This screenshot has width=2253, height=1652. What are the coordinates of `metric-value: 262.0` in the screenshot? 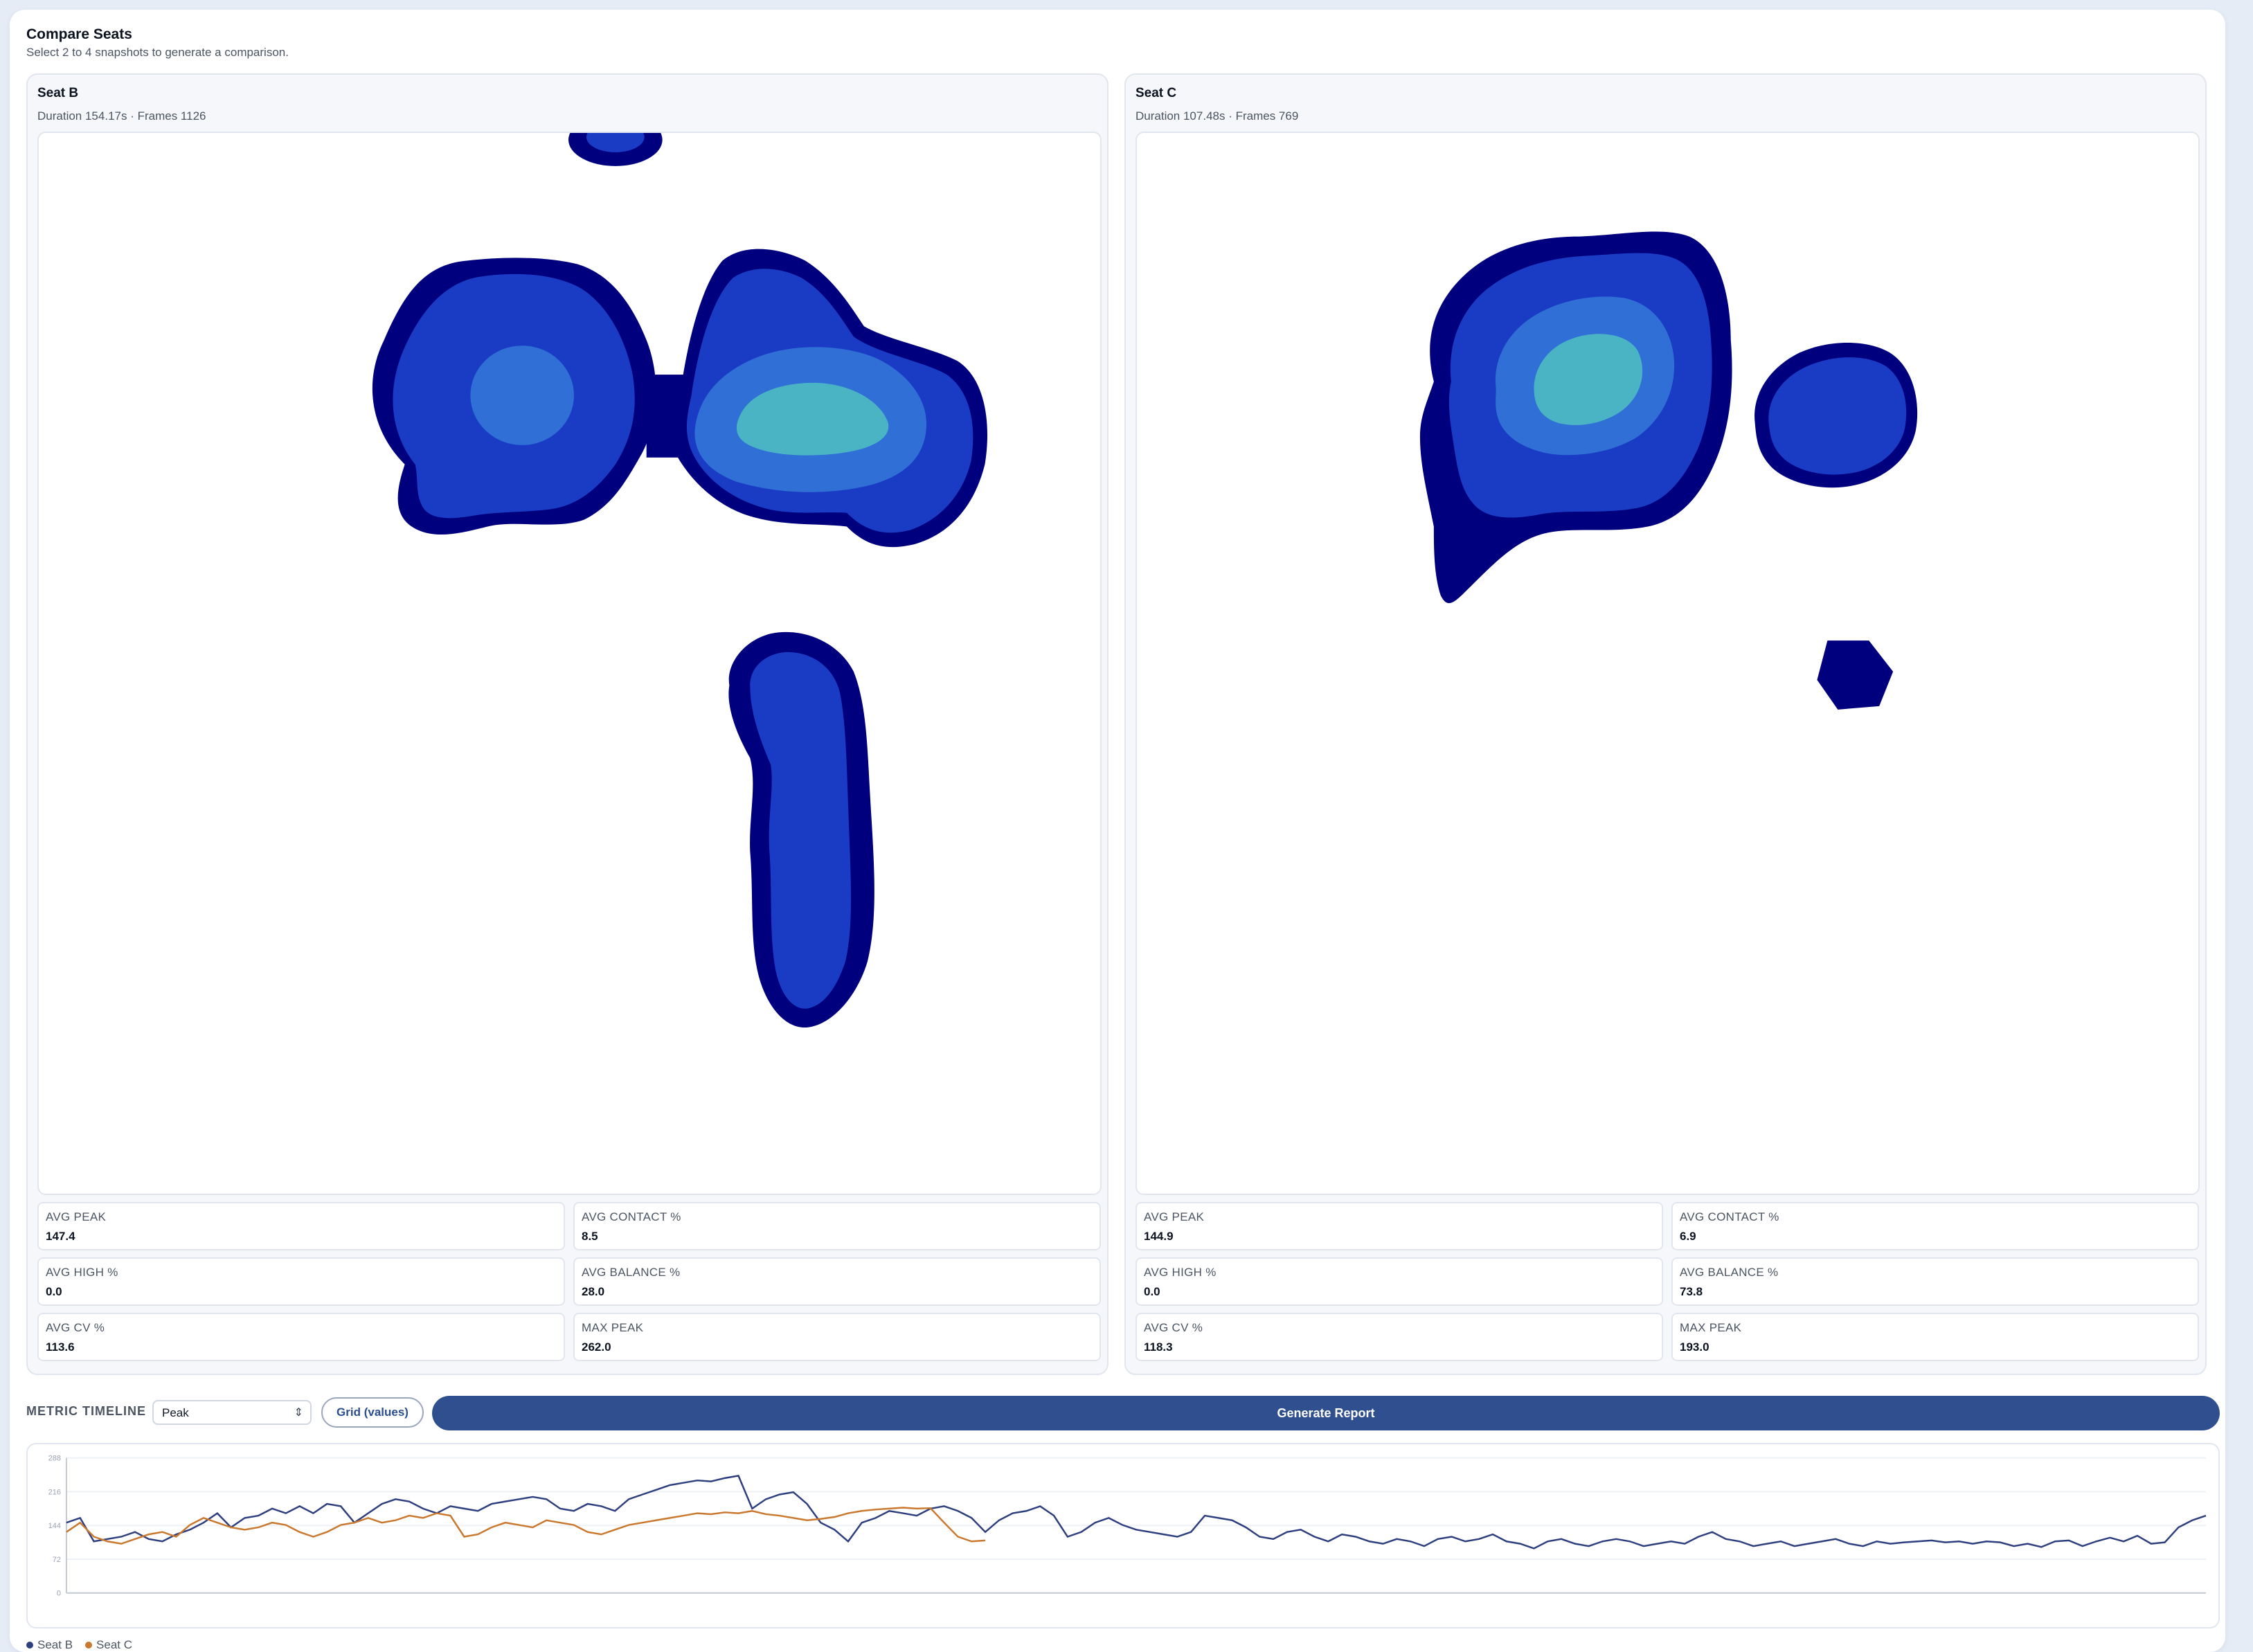 It's located at (596, 1347).